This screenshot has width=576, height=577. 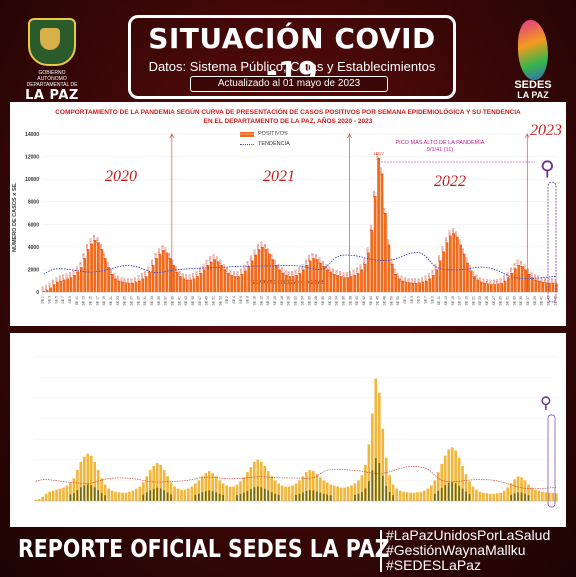 I want to click on y-tick-label: 0, so click(x=37, y=293).